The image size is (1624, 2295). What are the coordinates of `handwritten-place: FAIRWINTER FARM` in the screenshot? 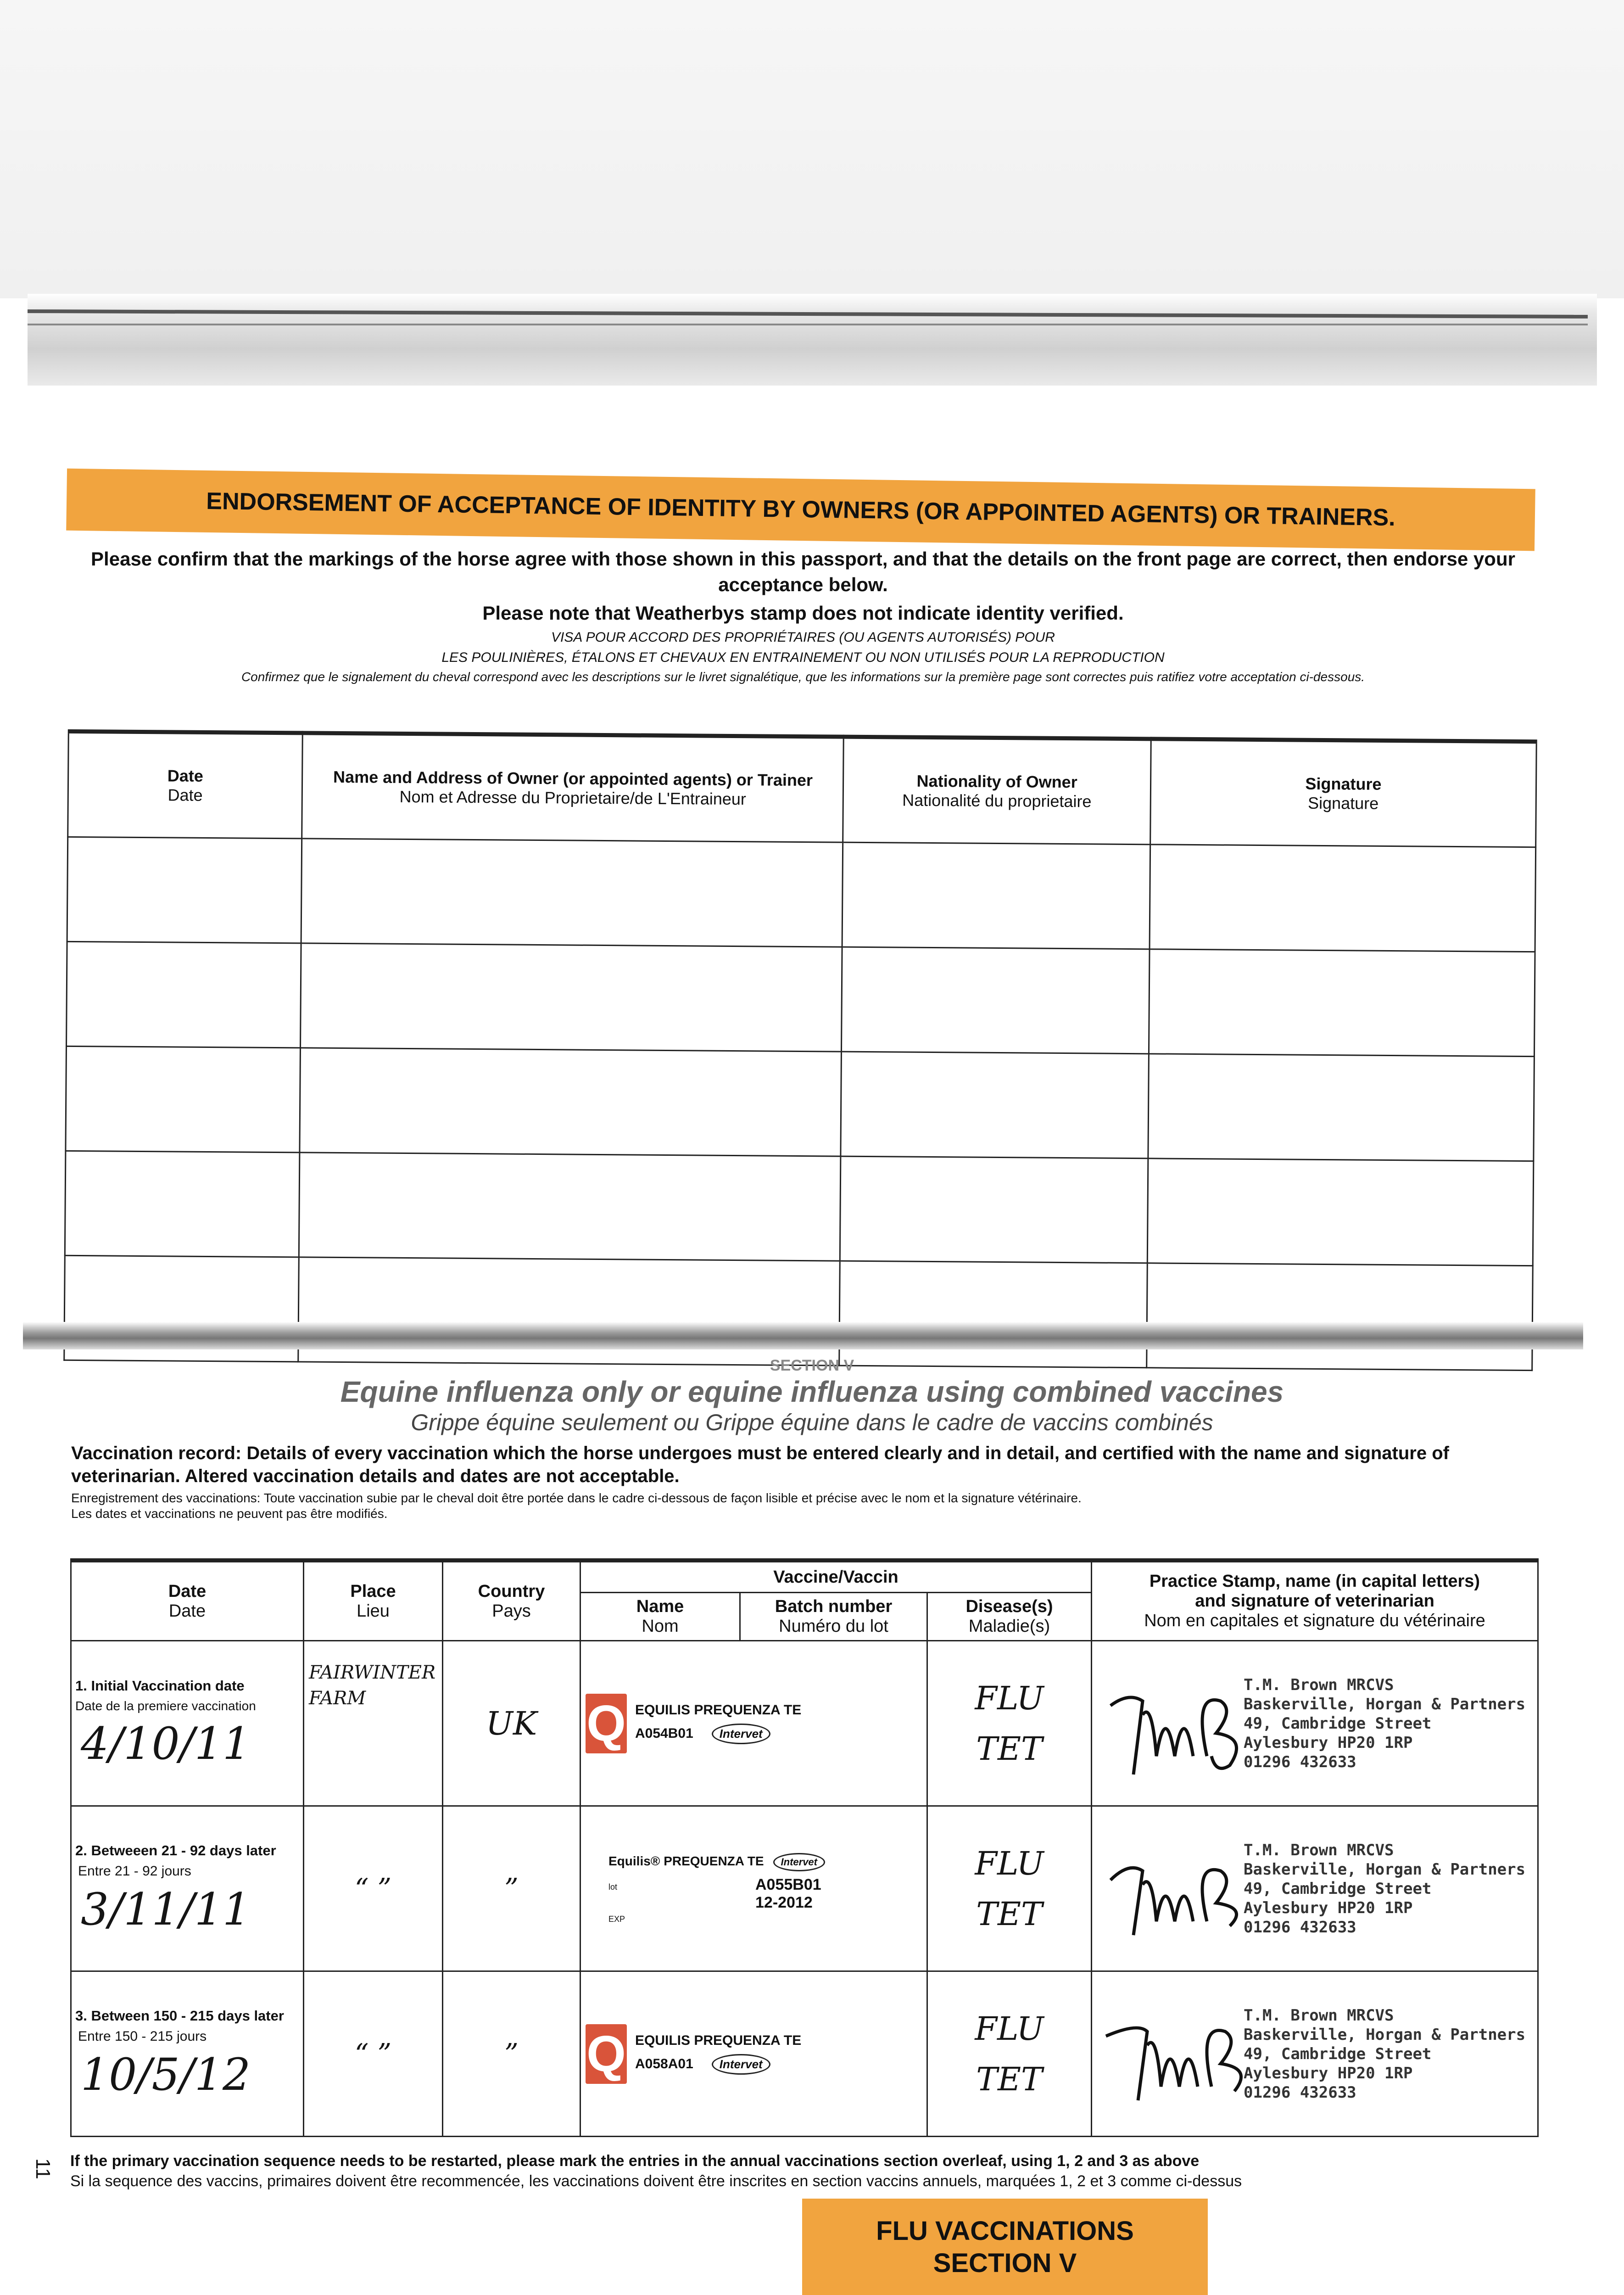 It's located at (372, 1685).